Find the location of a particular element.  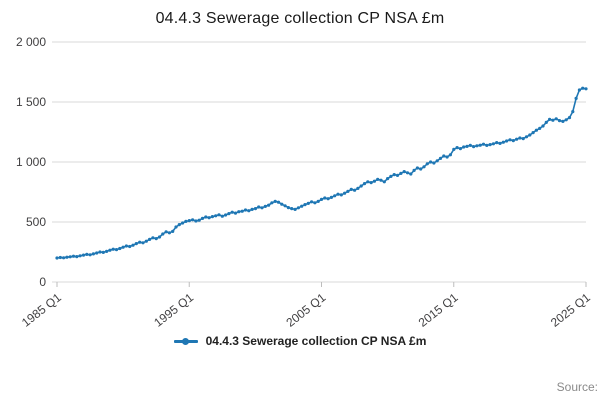

legend-label: 04.4.3 Sewerage collection CP NSA £m is located at coordinates (316, 341).